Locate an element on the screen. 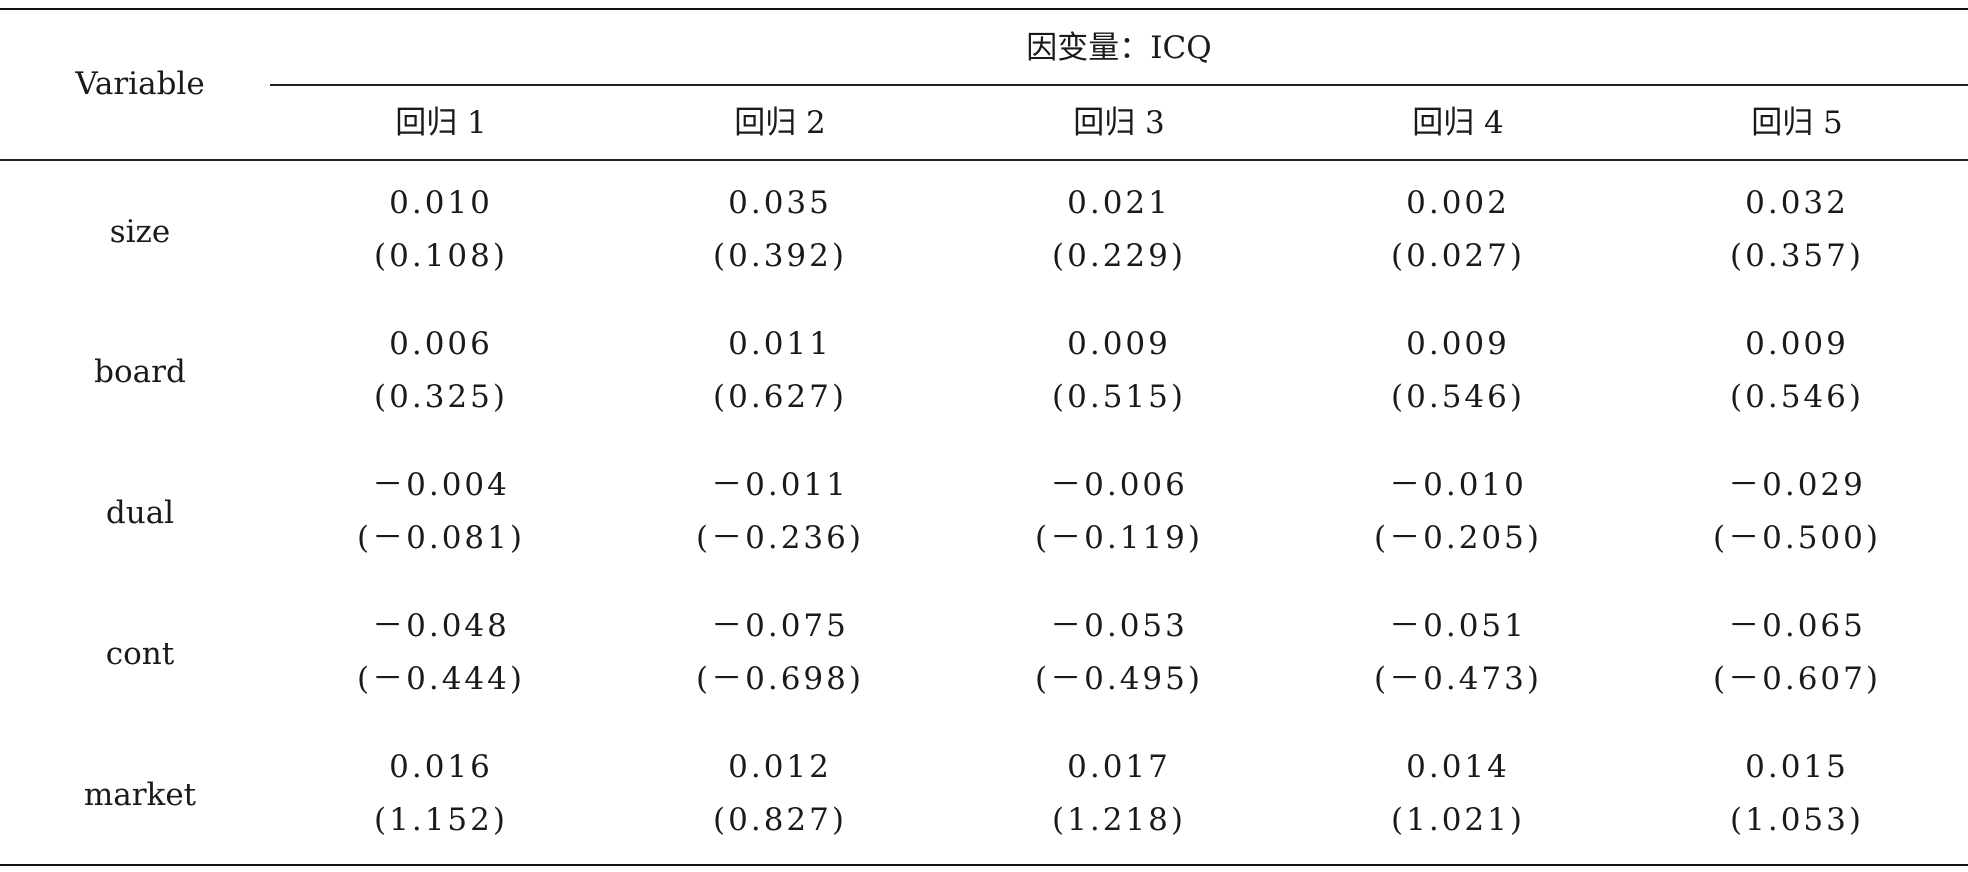 This screenshot has width=1968, height=872. t-stat-cell: (－0.473) is located at coordinates (1458, 679).